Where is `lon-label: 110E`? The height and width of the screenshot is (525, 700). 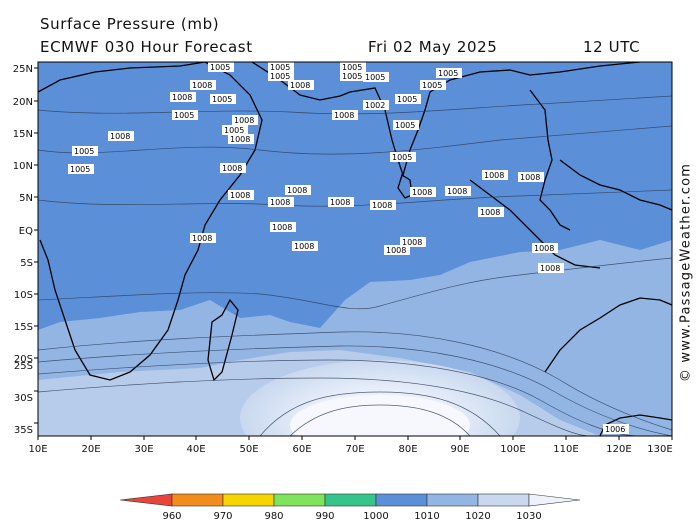 lon-label: 110E is located at coordinates (565, 449).